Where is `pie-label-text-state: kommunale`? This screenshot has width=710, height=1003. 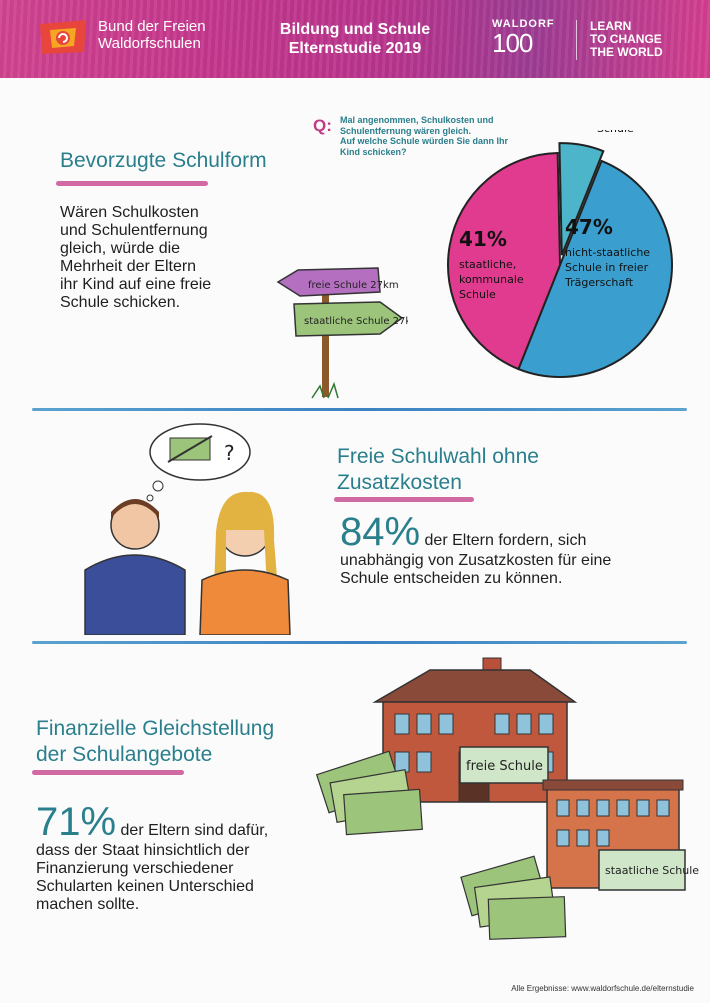 pie-label-text-state: kommunale is located at coordinates (491, 279).